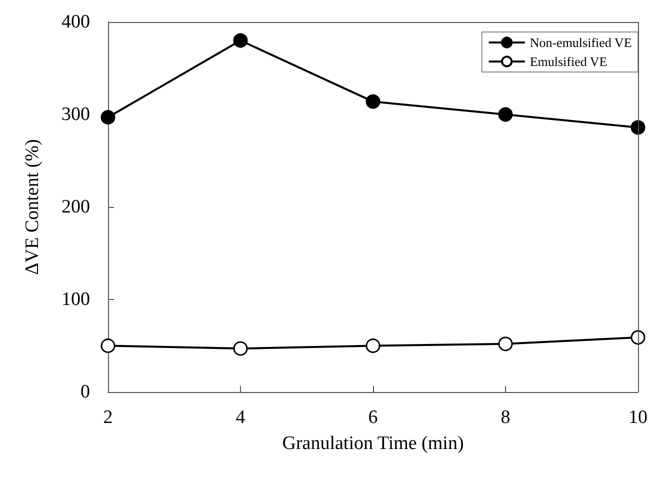 This screenshot has width=658, height=482. What do you see at coordinates (638, 417) in the screenshot?
I see `x-tick-label: 10` at bounding box center [638, 417].